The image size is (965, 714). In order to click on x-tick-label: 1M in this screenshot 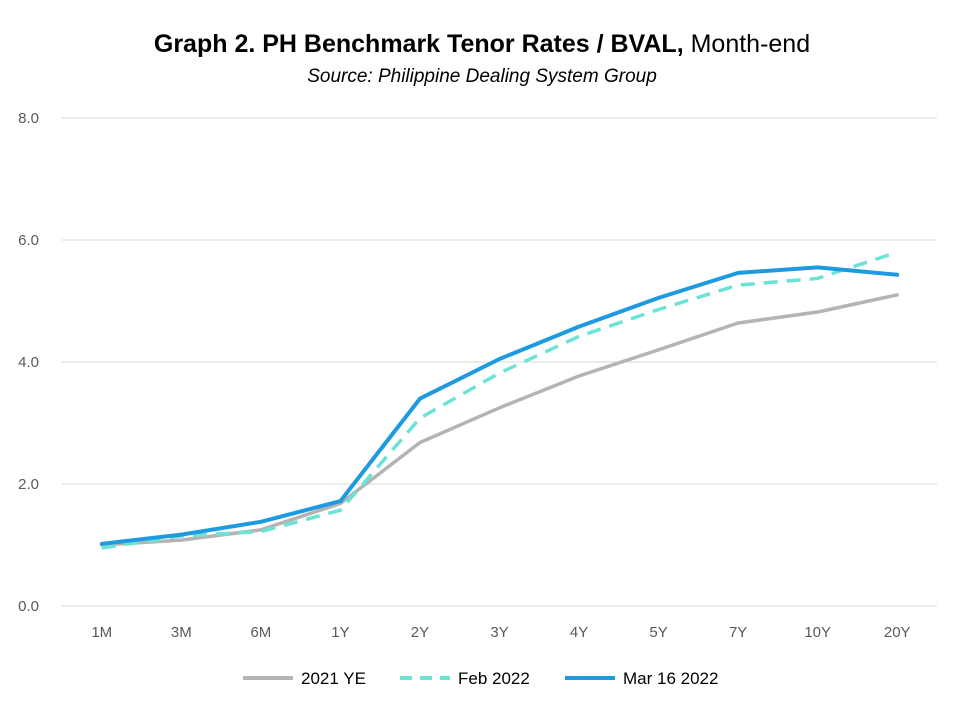, I will do `click(101, 632)`.